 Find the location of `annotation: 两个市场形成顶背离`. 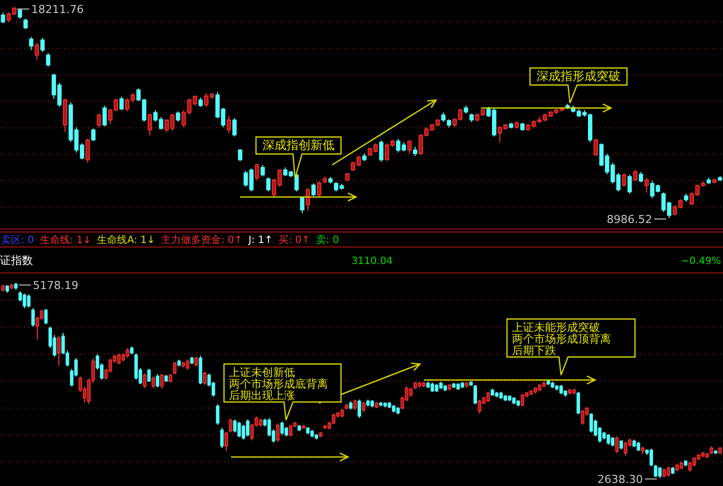

annotation: 两个市场形成顶背离 is located at coordinates (561, 339).